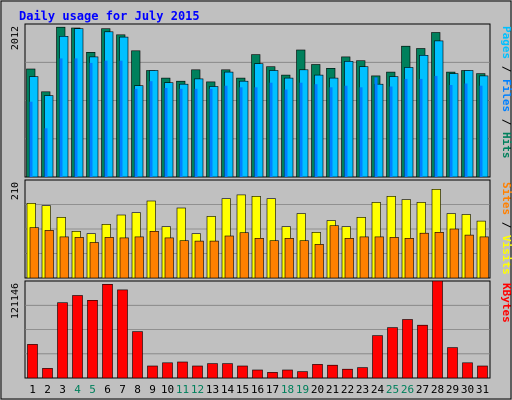 Image resolution: width=512 pixels, height=400 pixels. Describe the element at coordinates (62, 389) in the screenshot. I see `x-tick-label: 3` at that location.